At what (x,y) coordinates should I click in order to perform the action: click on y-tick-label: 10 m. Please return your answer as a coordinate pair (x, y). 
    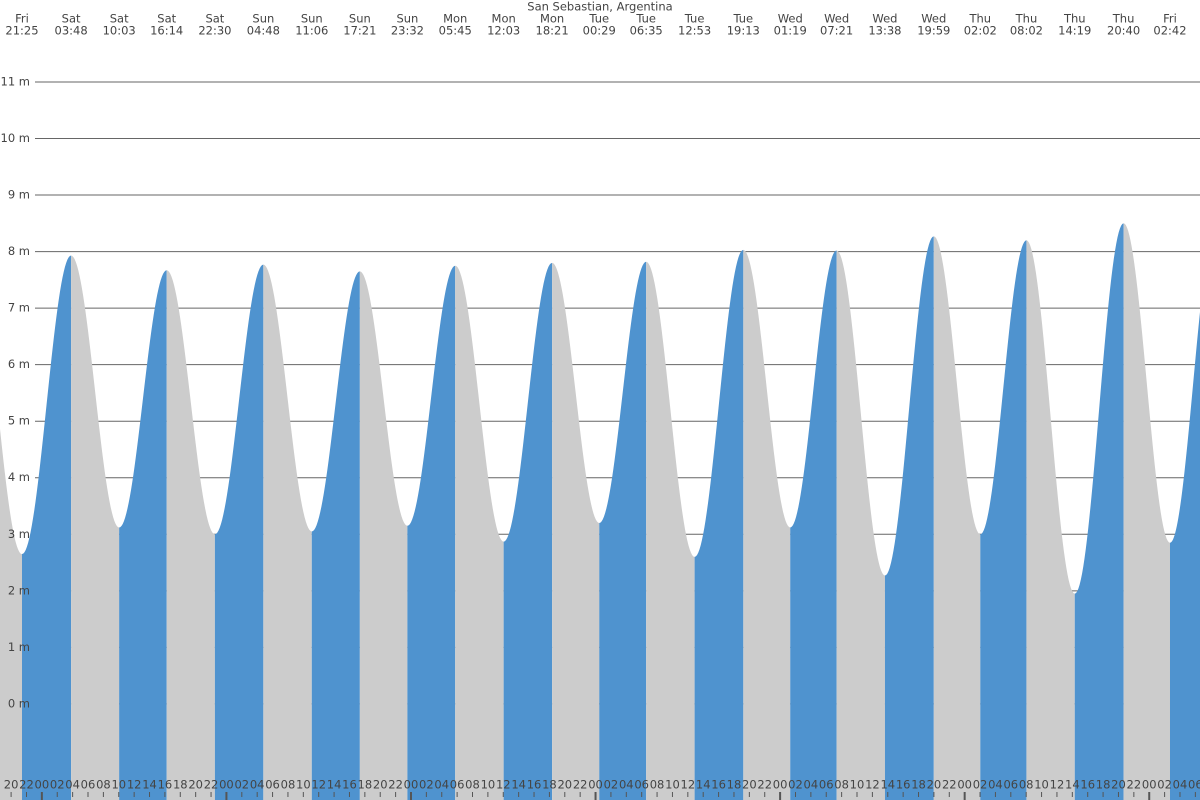
    Looking at the image, I should click on (16, 138).